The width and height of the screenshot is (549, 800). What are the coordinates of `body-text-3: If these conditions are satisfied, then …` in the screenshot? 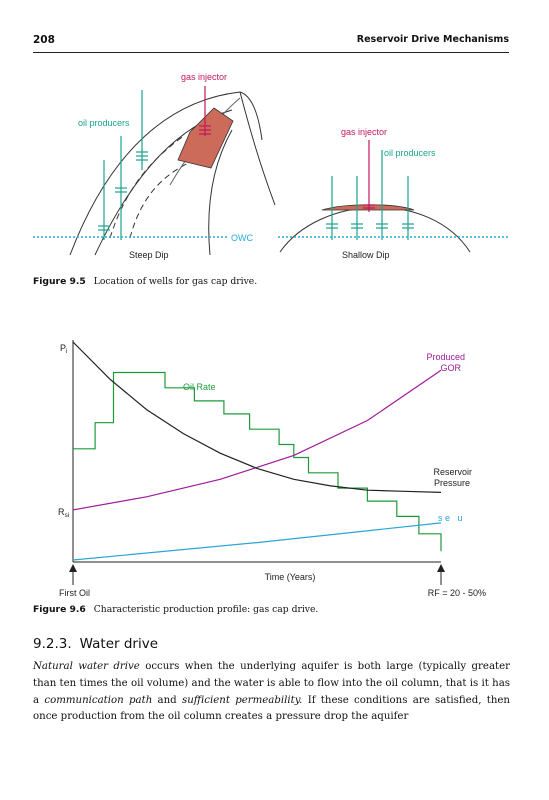 It's located at (271, 708).